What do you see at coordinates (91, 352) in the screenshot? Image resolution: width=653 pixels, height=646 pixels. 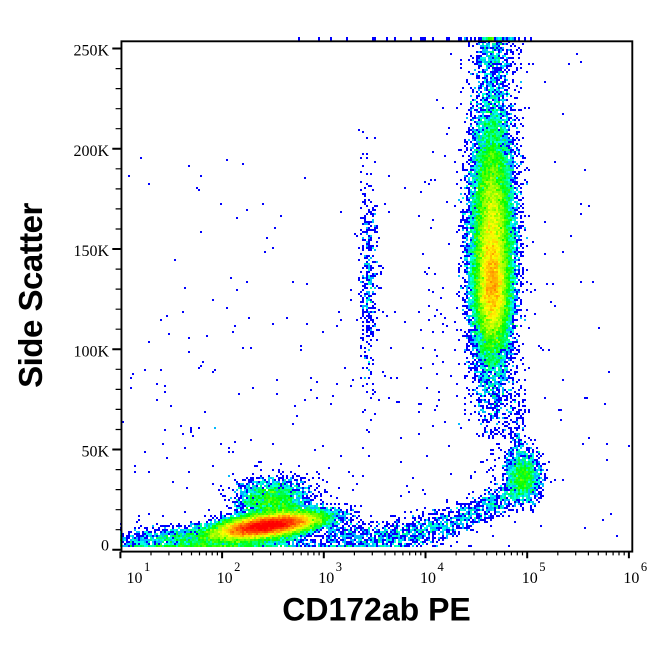 I see `svg-text: 100K` at bounding box center [91, 352].